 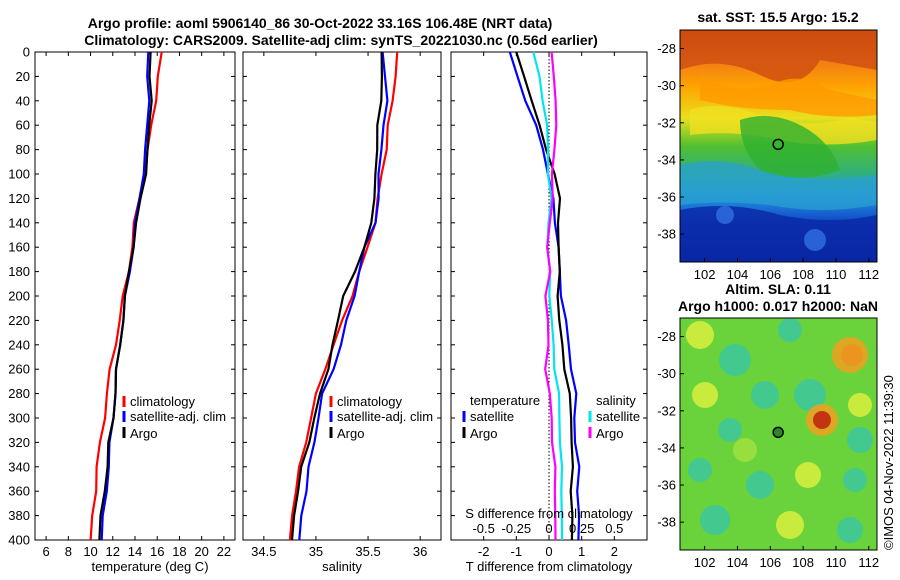 I want to click on y-tick-label: 320, so click(x=19, y=442).